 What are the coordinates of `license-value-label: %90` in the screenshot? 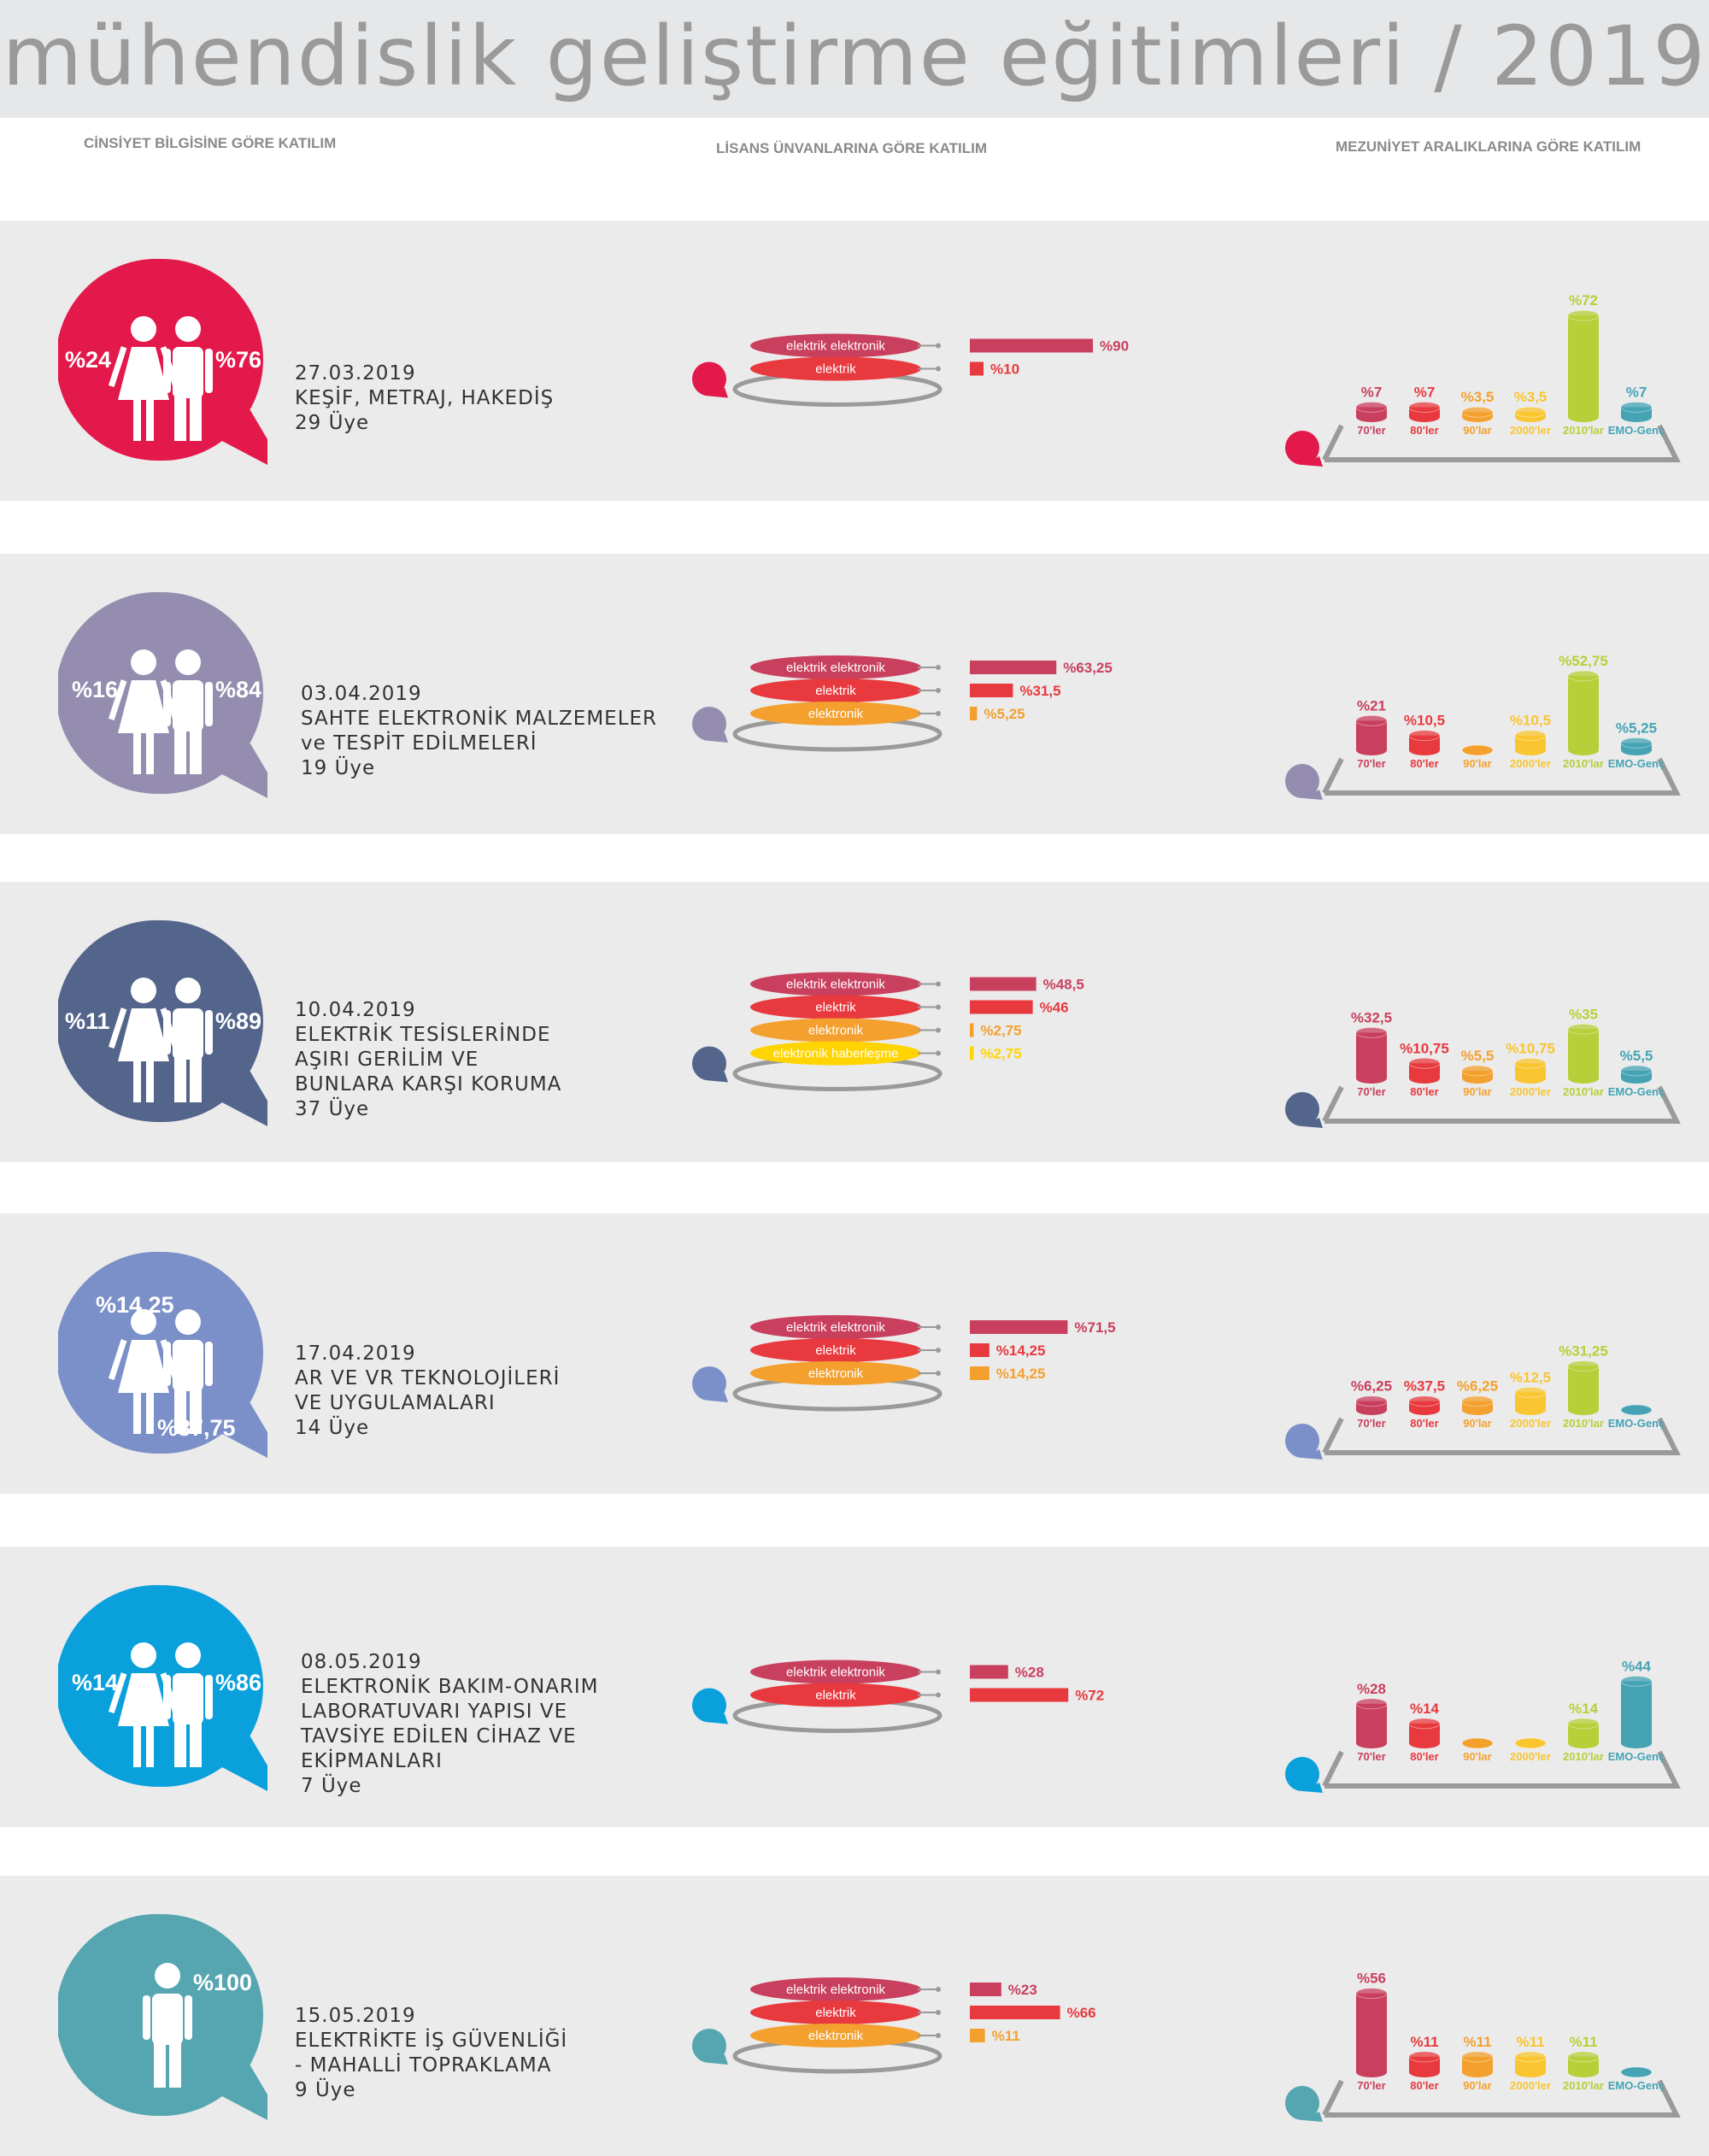 It's located at (1115, 346).